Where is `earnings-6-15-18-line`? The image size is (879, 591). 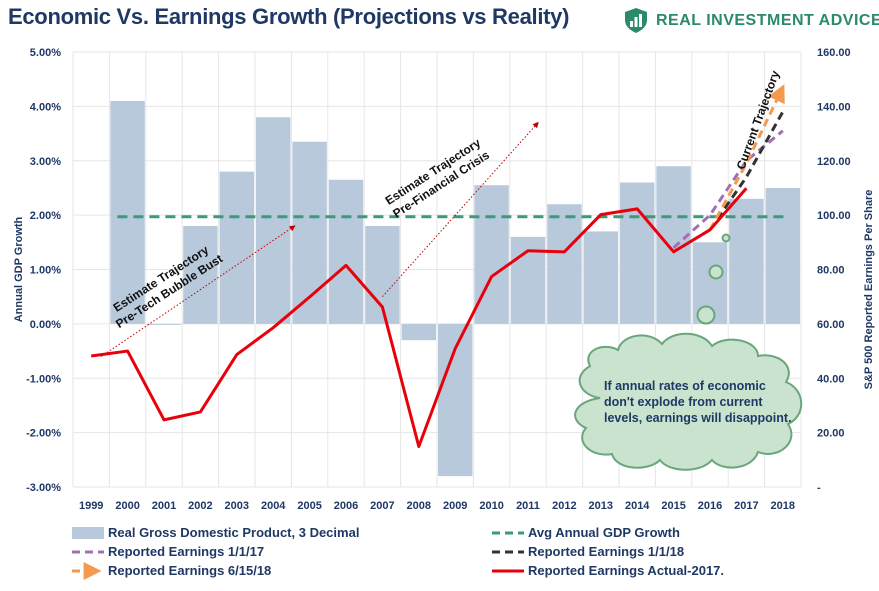 earnings-6-15-18-line is located at coordinates (746, 157).